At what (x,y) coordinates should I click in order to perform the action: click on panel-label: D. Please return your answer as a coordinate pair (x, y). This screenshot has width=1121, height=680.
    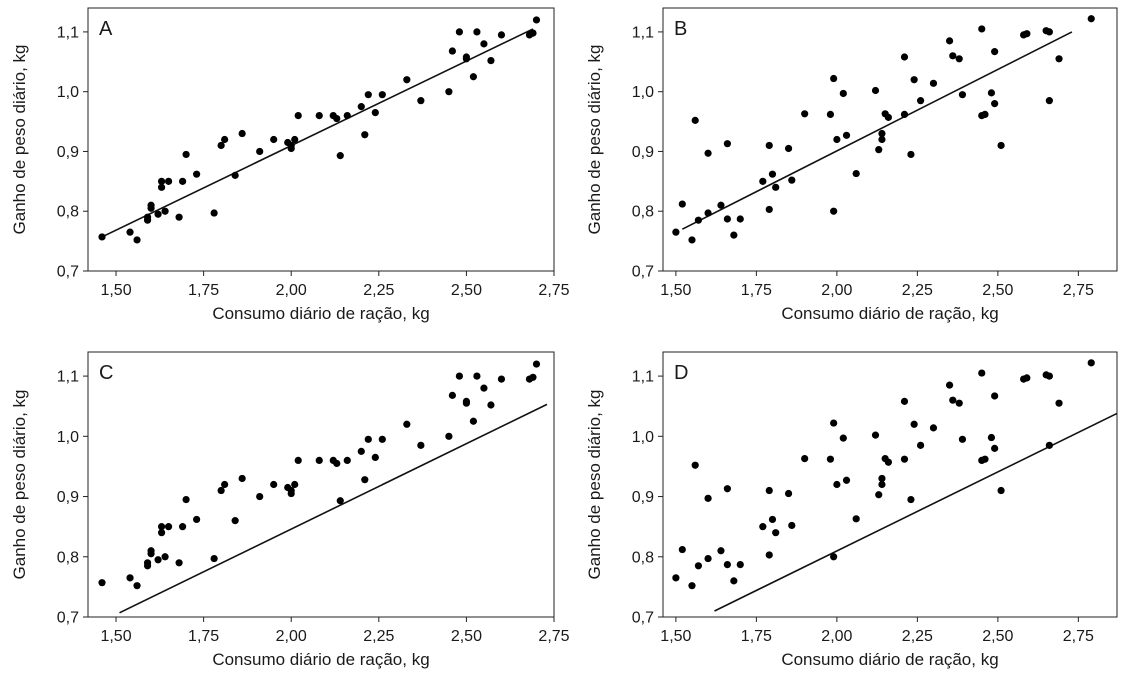
    Looking at the image, I should click on (681, 373).